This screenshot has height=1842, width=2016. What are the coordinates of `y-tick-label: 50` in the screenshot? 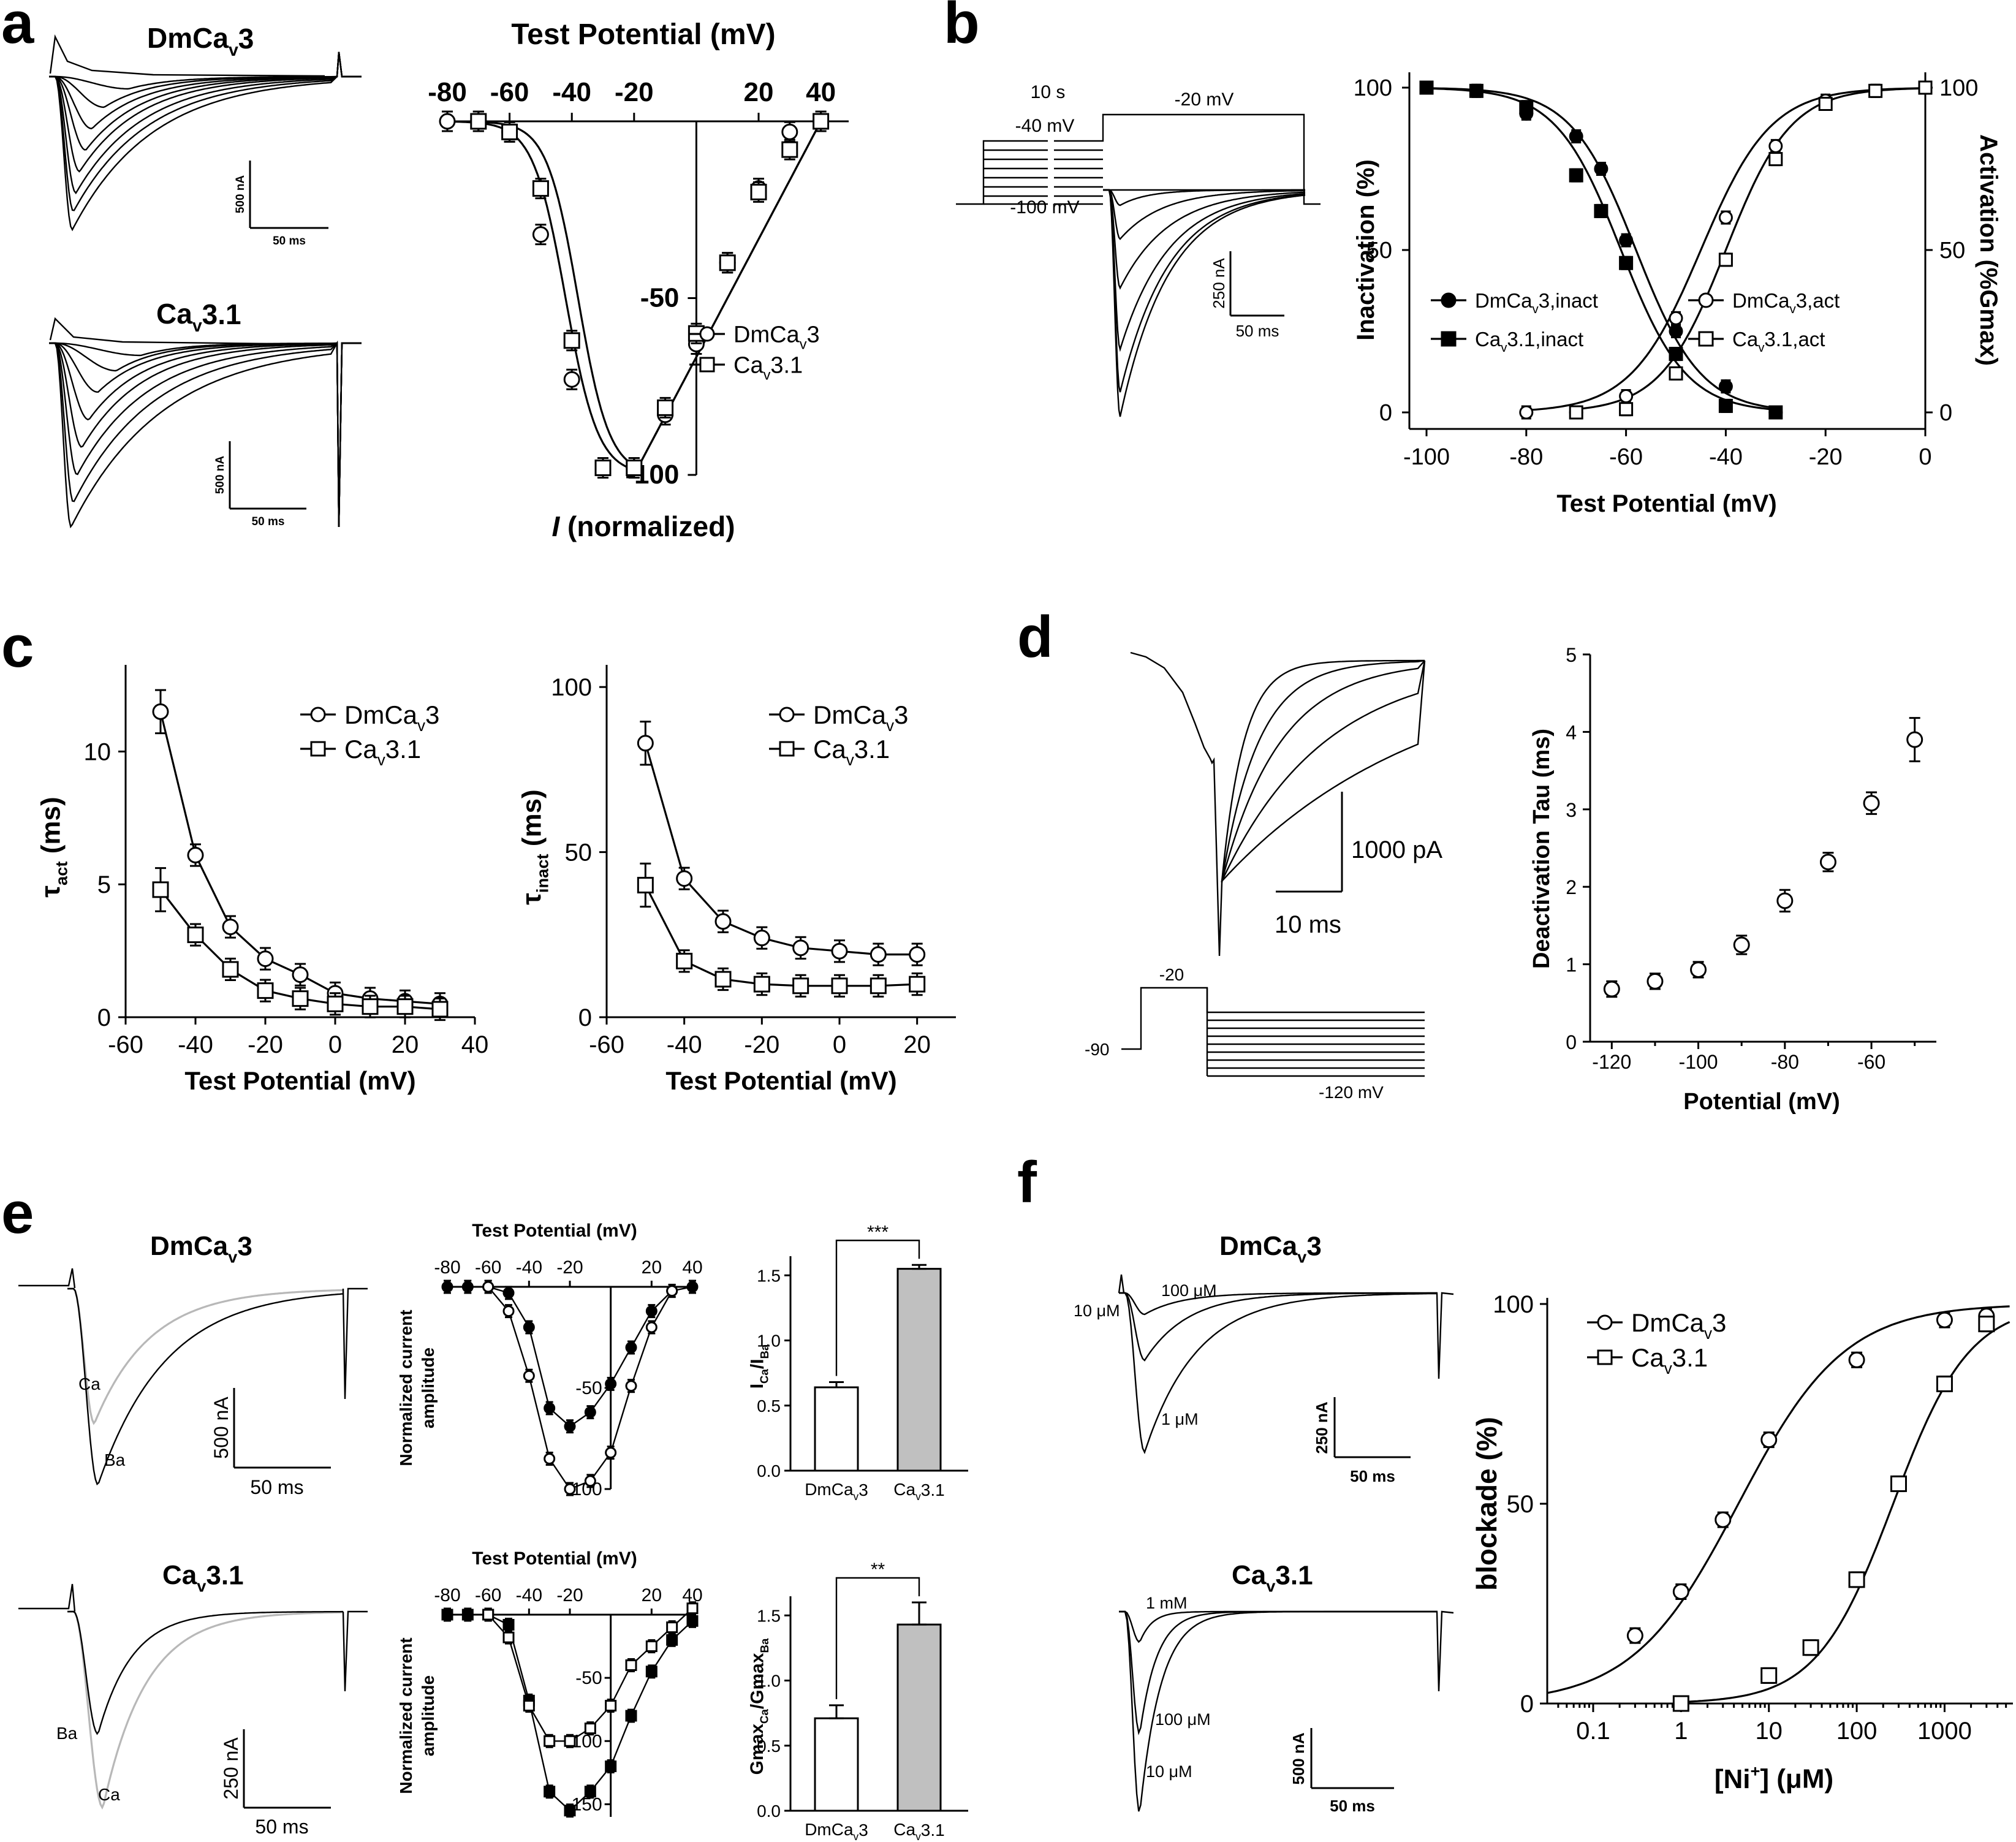 It's located at (579, 853).